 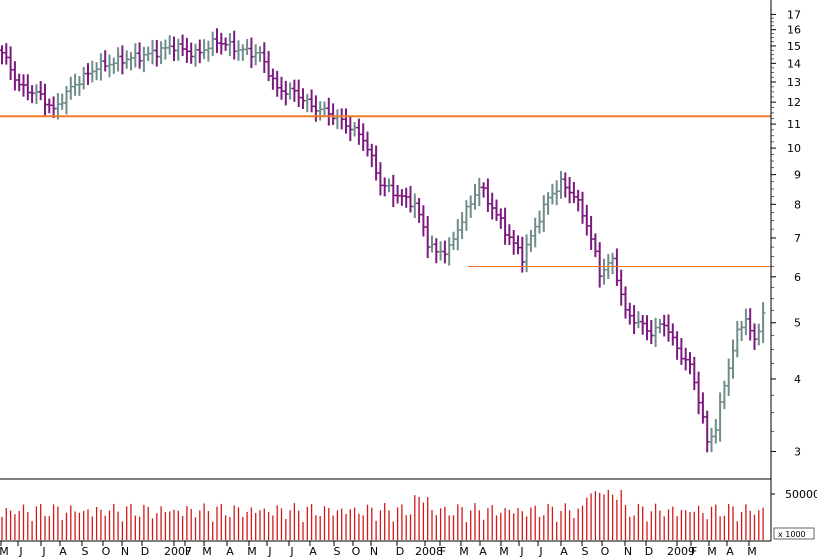 I want to click on volume-unit-box, so click(x=794, y=533).